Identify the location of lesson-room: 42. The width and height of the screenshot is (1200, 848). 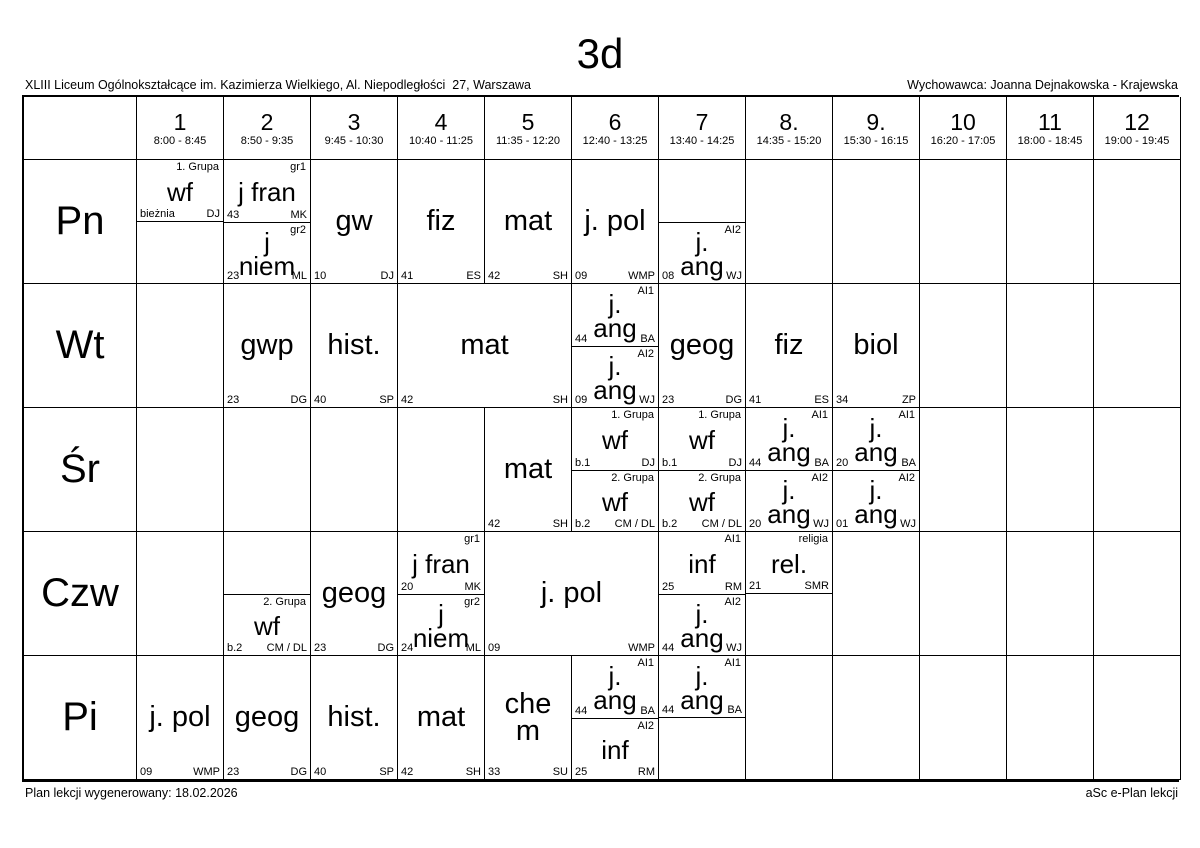
(407, 400).